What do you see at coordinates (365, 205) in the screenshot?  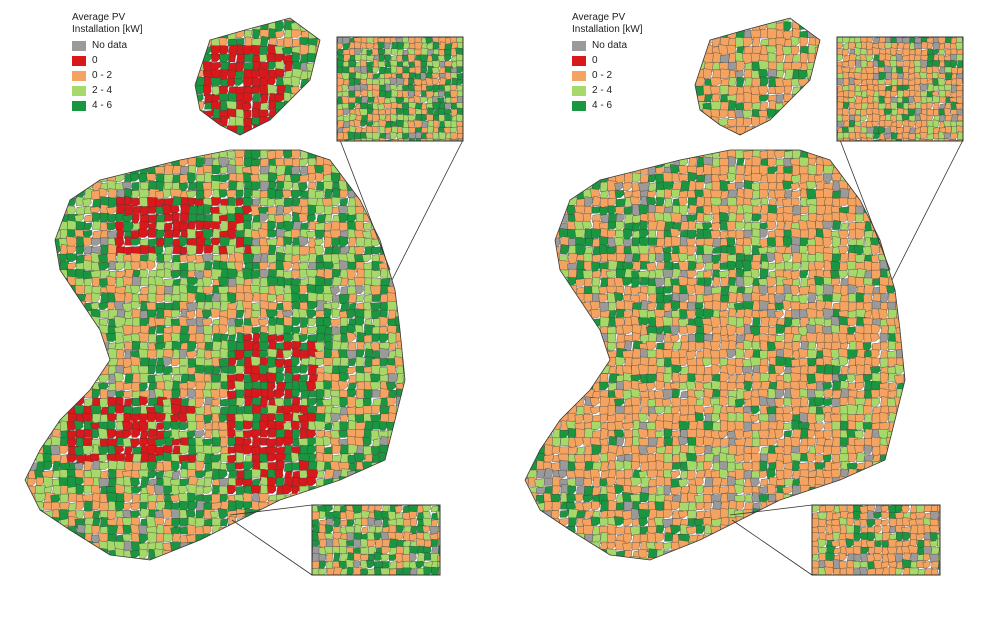 I see `dublin-inset-leader-line` at bounding box center [365, 205].